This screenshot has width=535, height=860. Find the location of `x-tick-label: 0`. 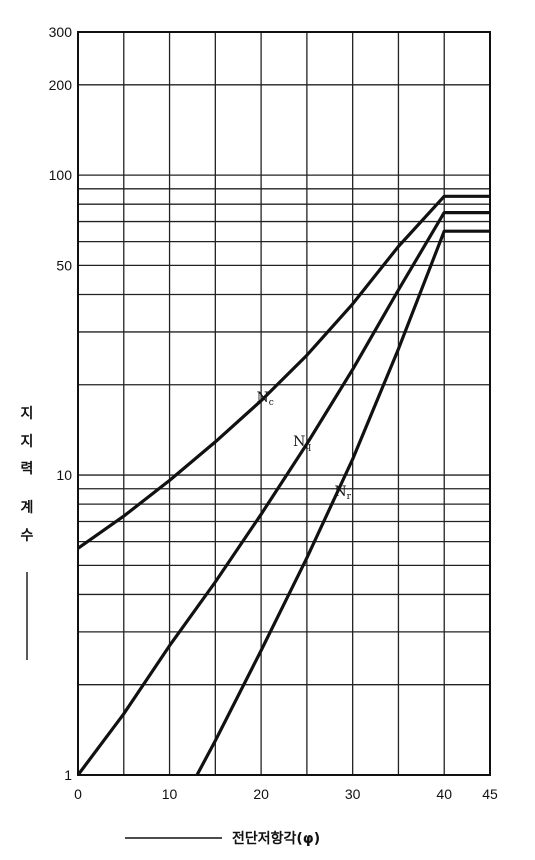

x-tick-label: 0 is located at coordinates (78, 794).